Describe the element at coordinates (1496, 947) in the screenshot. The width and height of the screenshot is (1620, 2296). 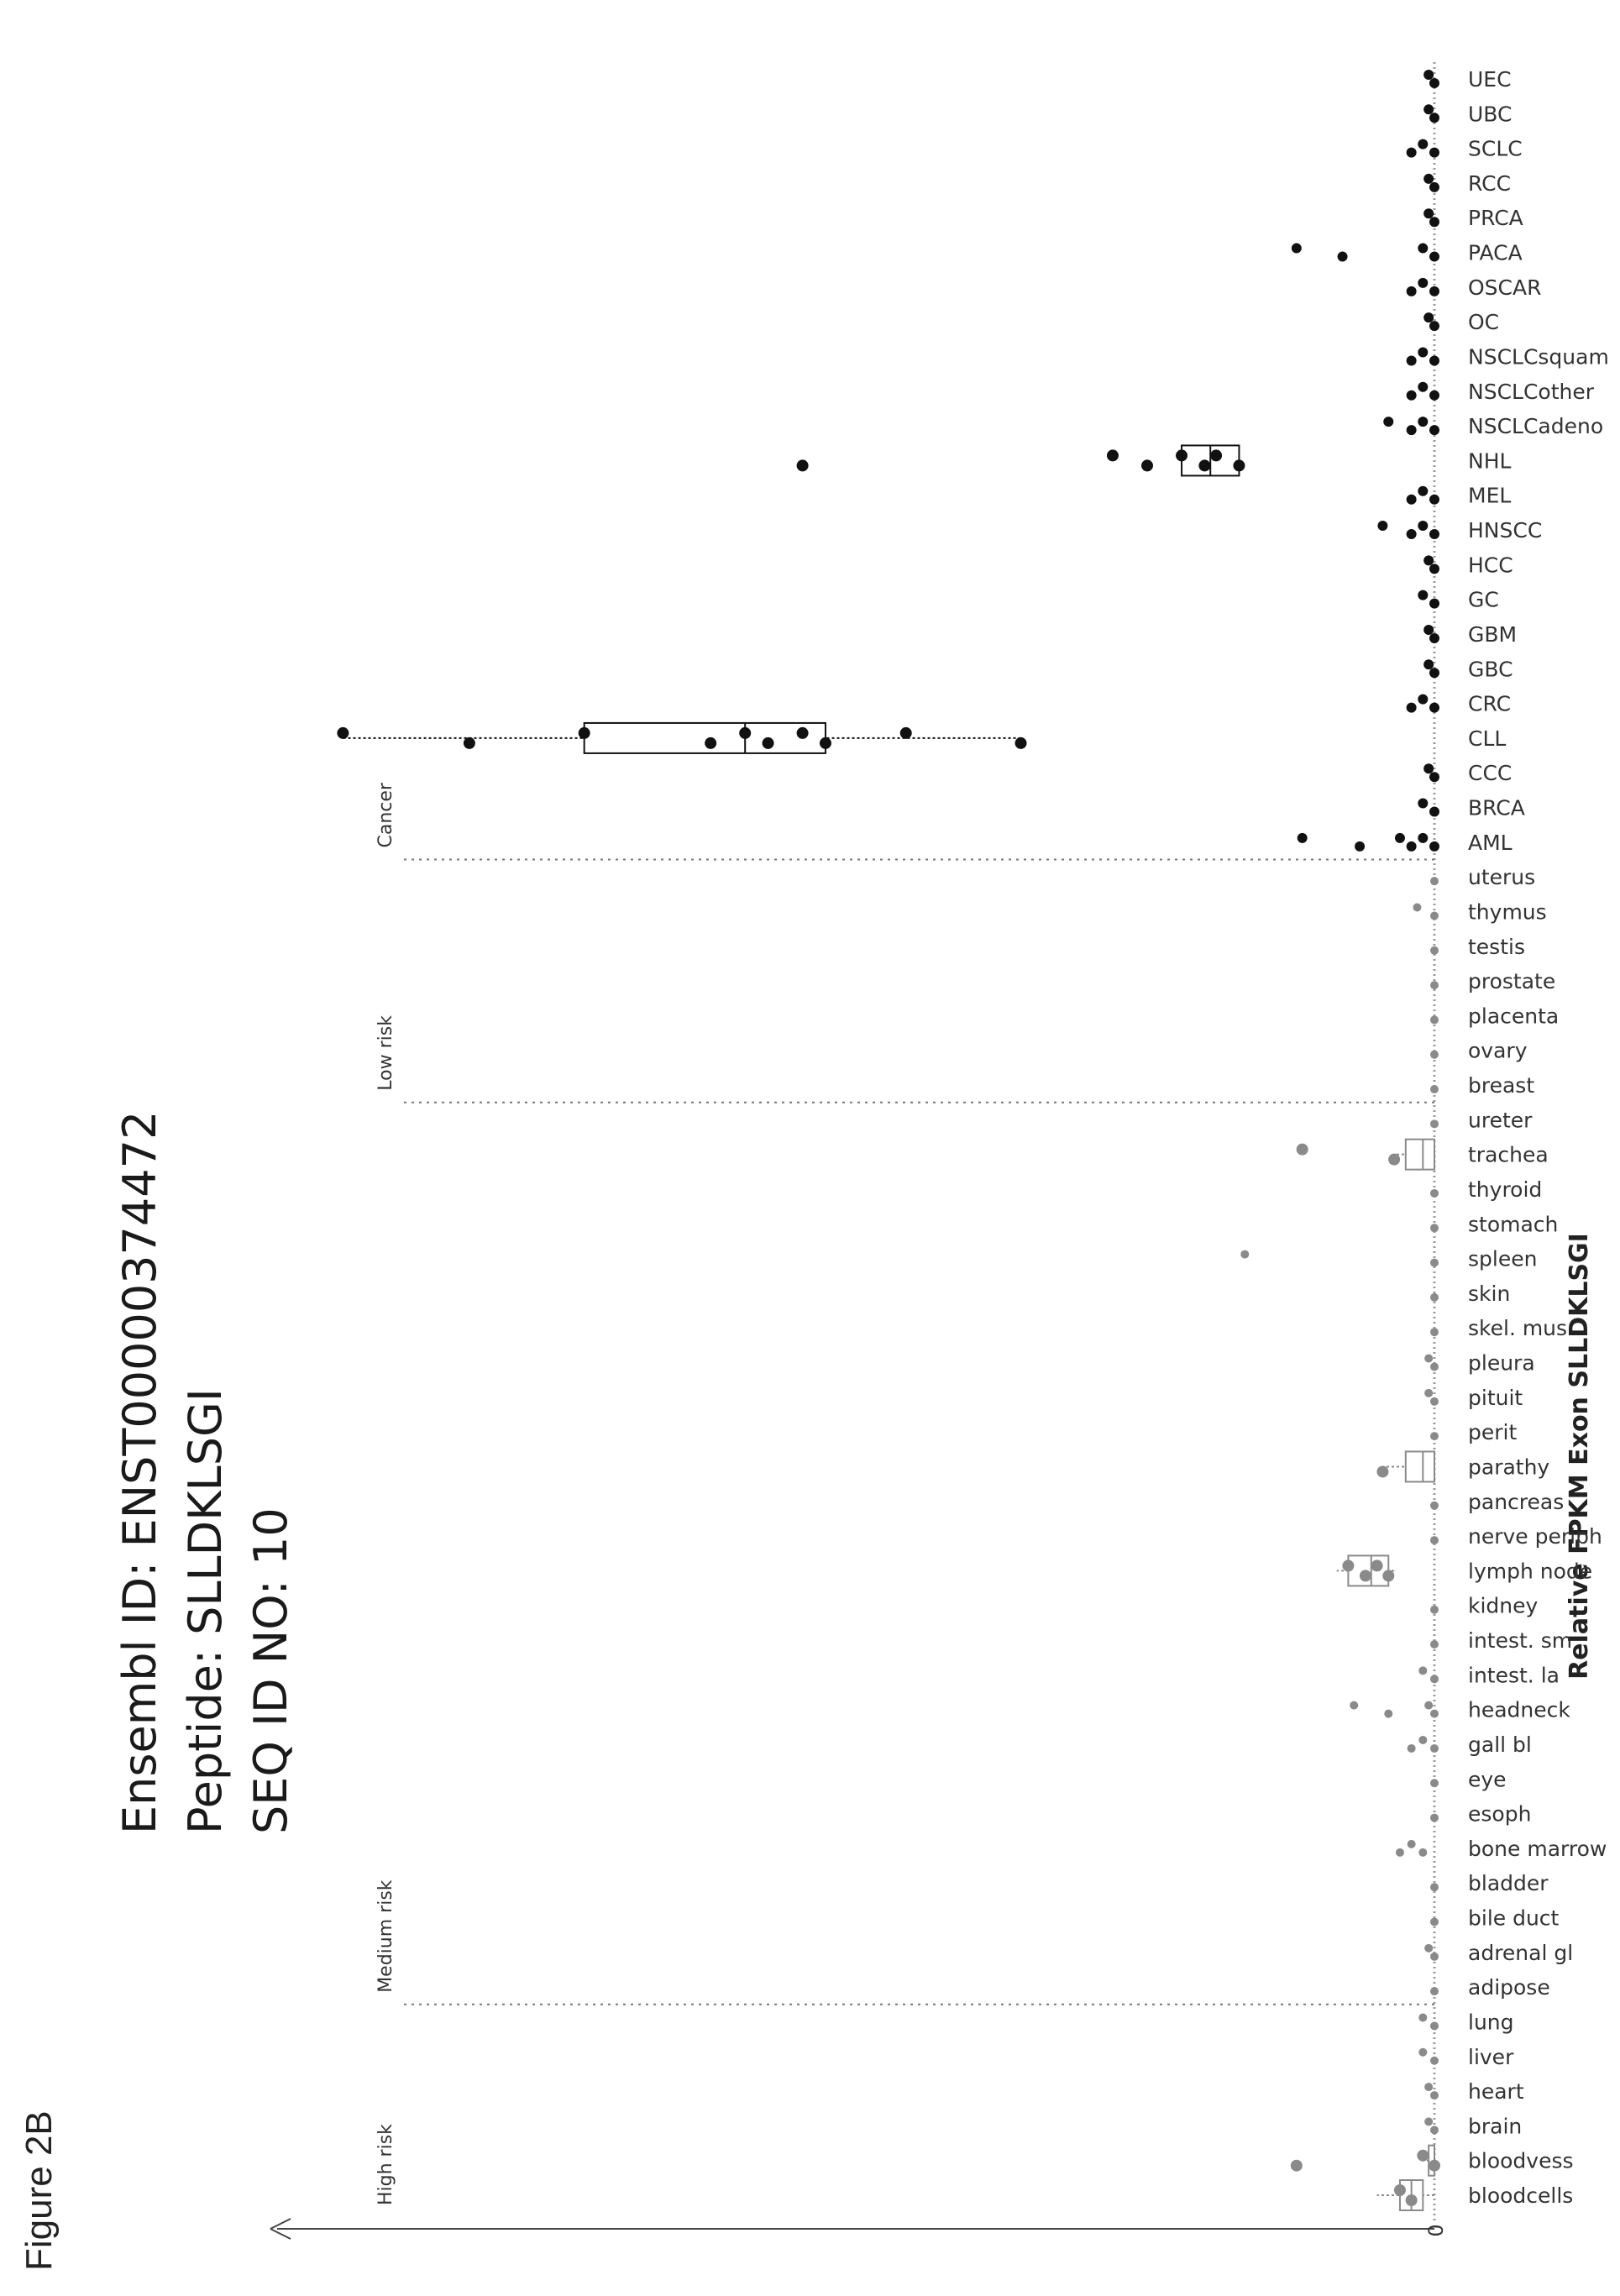
I see `x-tick-label-testis: testis` at that location.